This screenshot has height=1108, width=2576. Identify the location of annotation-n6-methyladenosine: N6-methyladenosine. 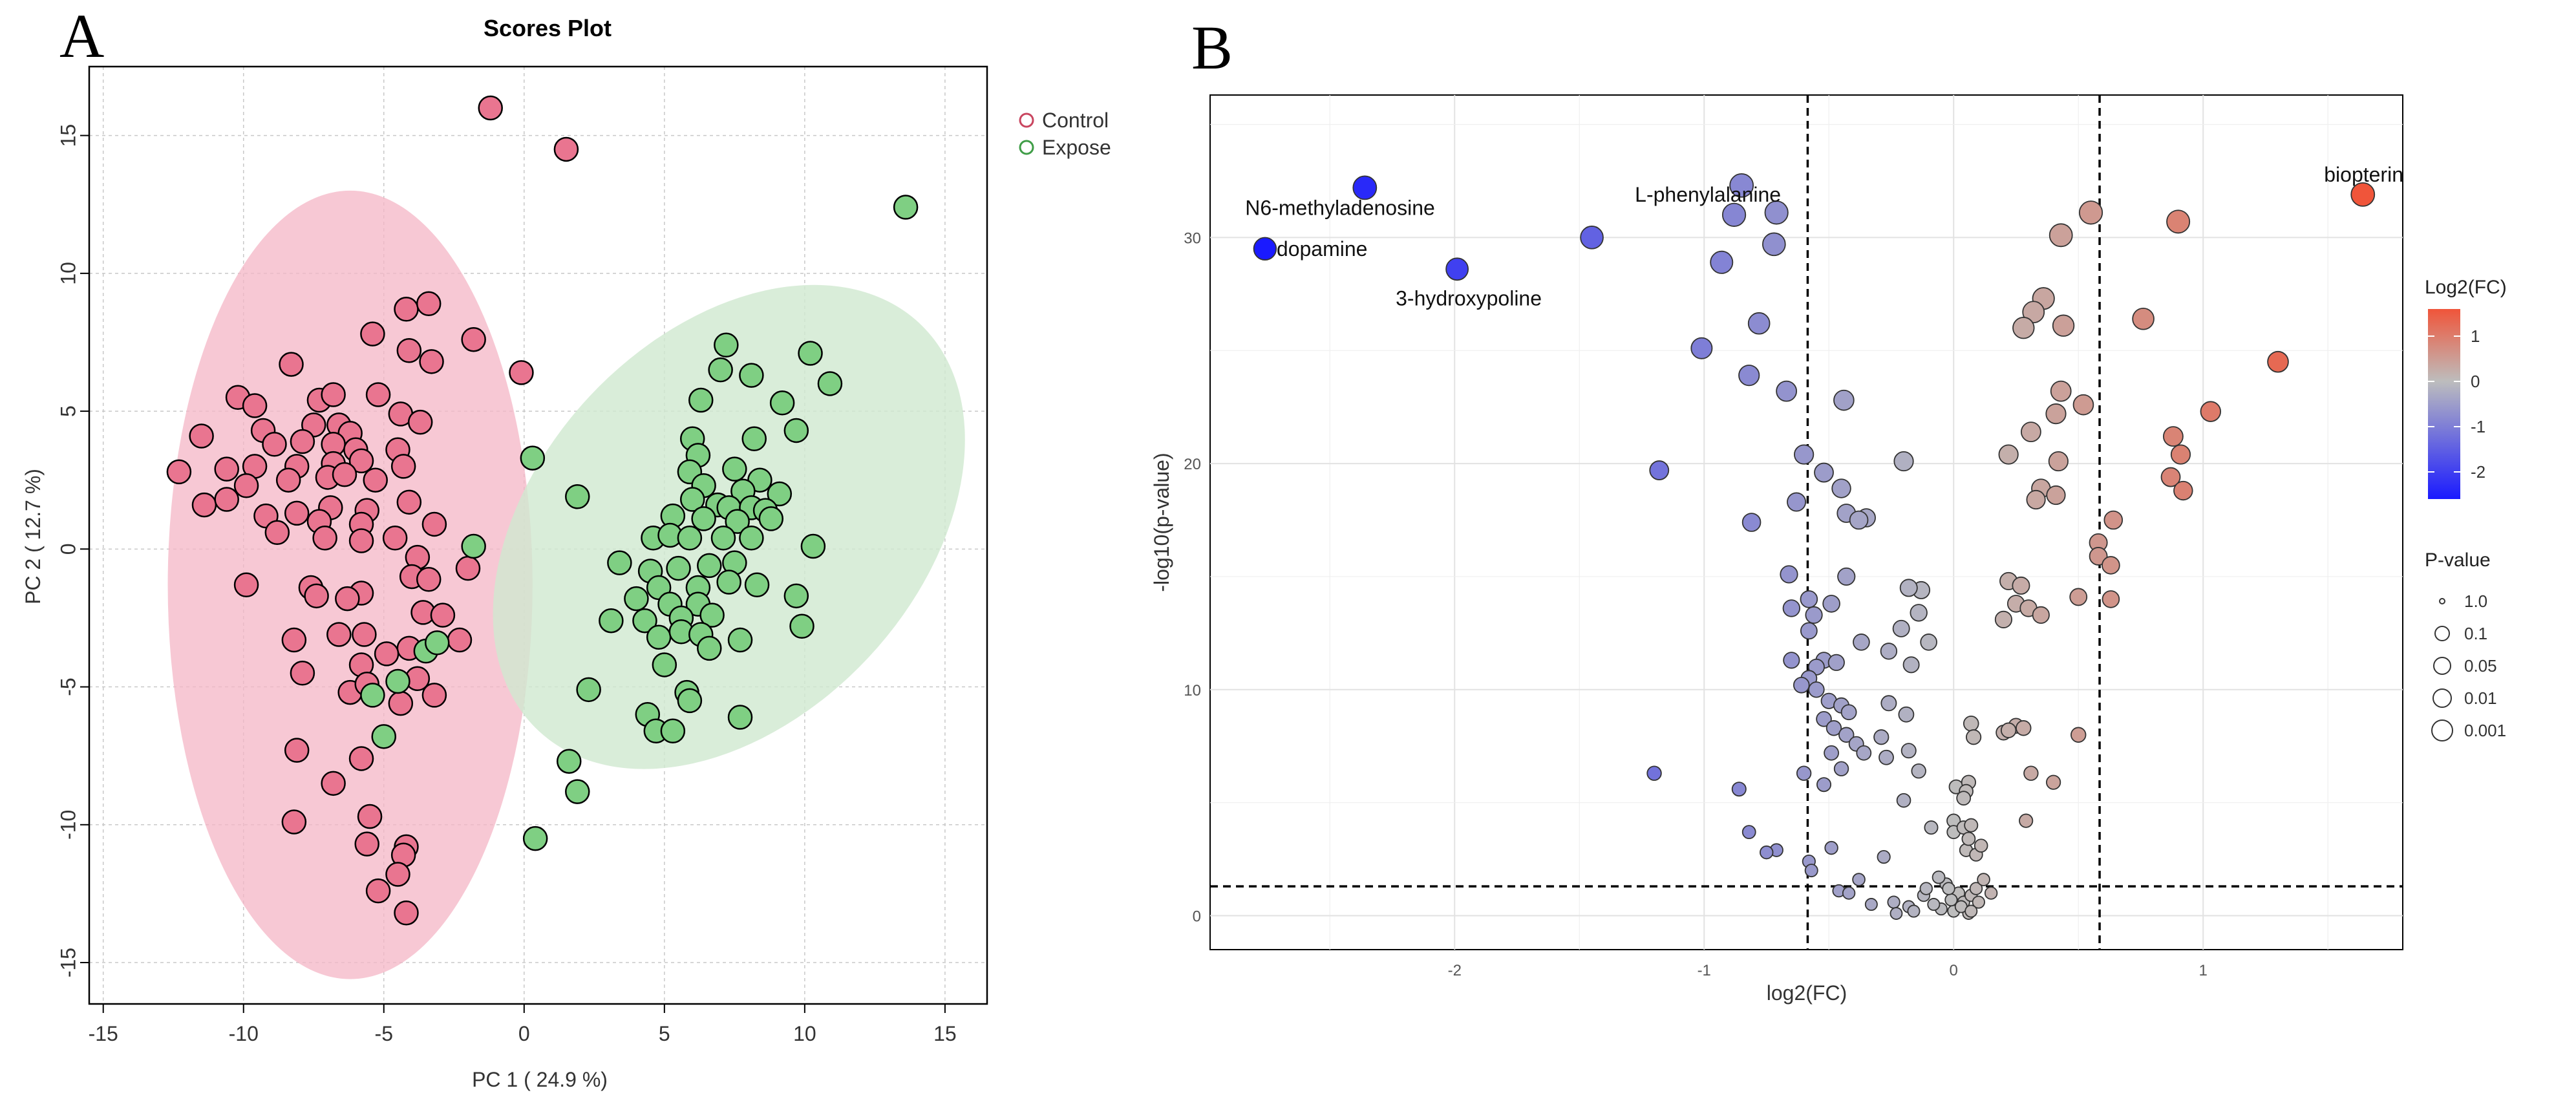
(1340, 207).